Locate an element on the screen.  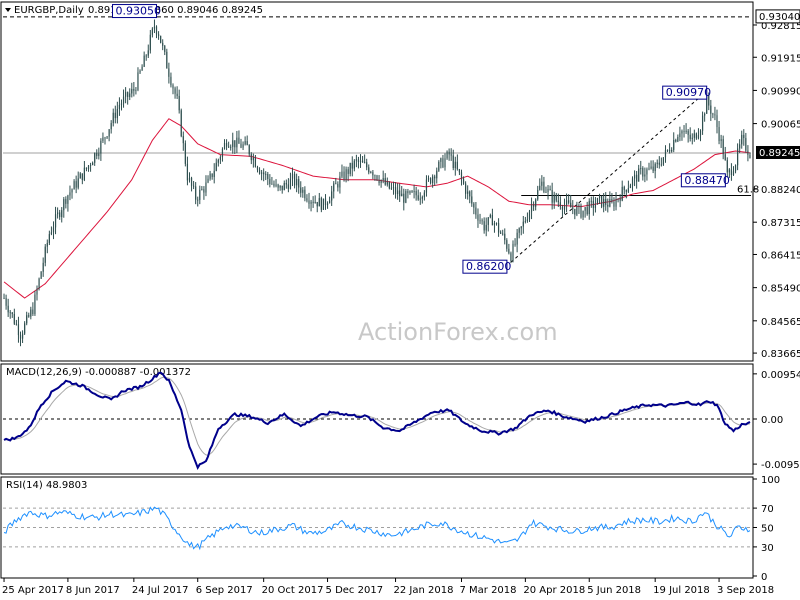
price-callout-label: 0.93050 is located at coordinates (139, 11).